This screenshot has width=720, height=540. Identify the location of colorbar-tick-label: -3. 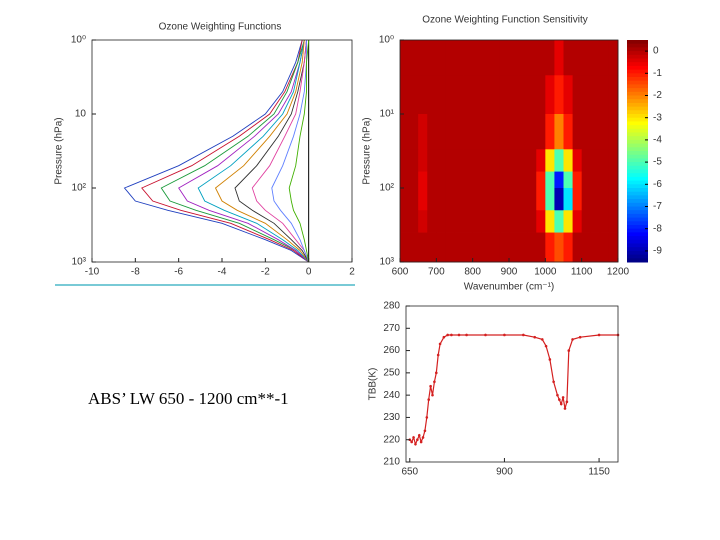
(657, 117).